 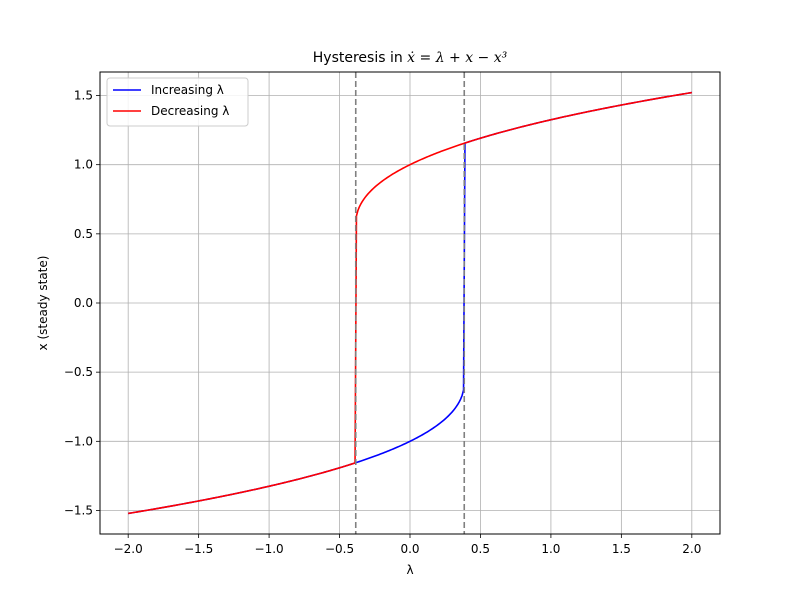 What do you see at coordinates (409, 570) in the screenshot?
I see `x-axis-label: λ` at bounding box center [409, 570].